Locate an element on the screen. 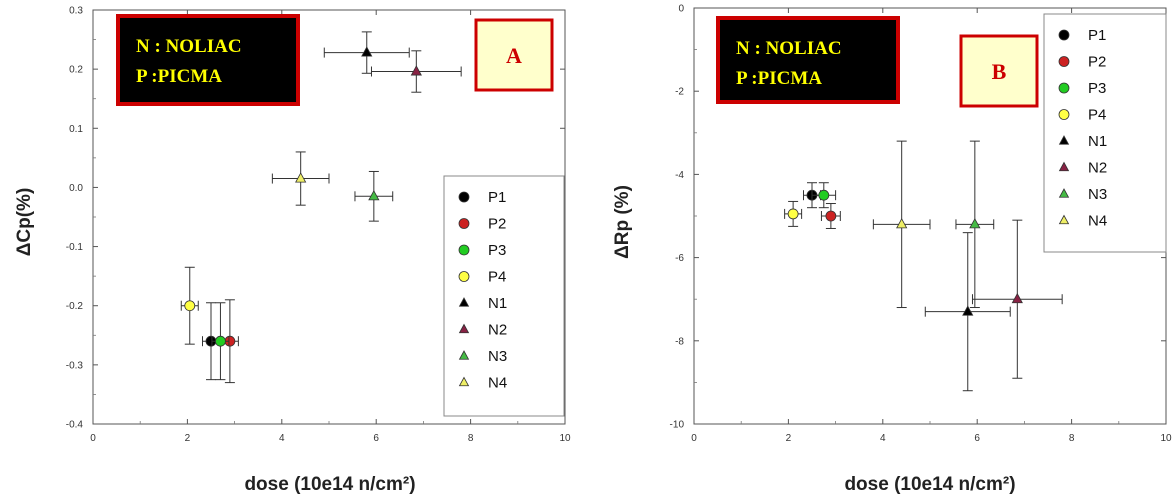 This screenshot has height=504, width=1176. y-tick-label: -2 is located at coordinates (679, 92).